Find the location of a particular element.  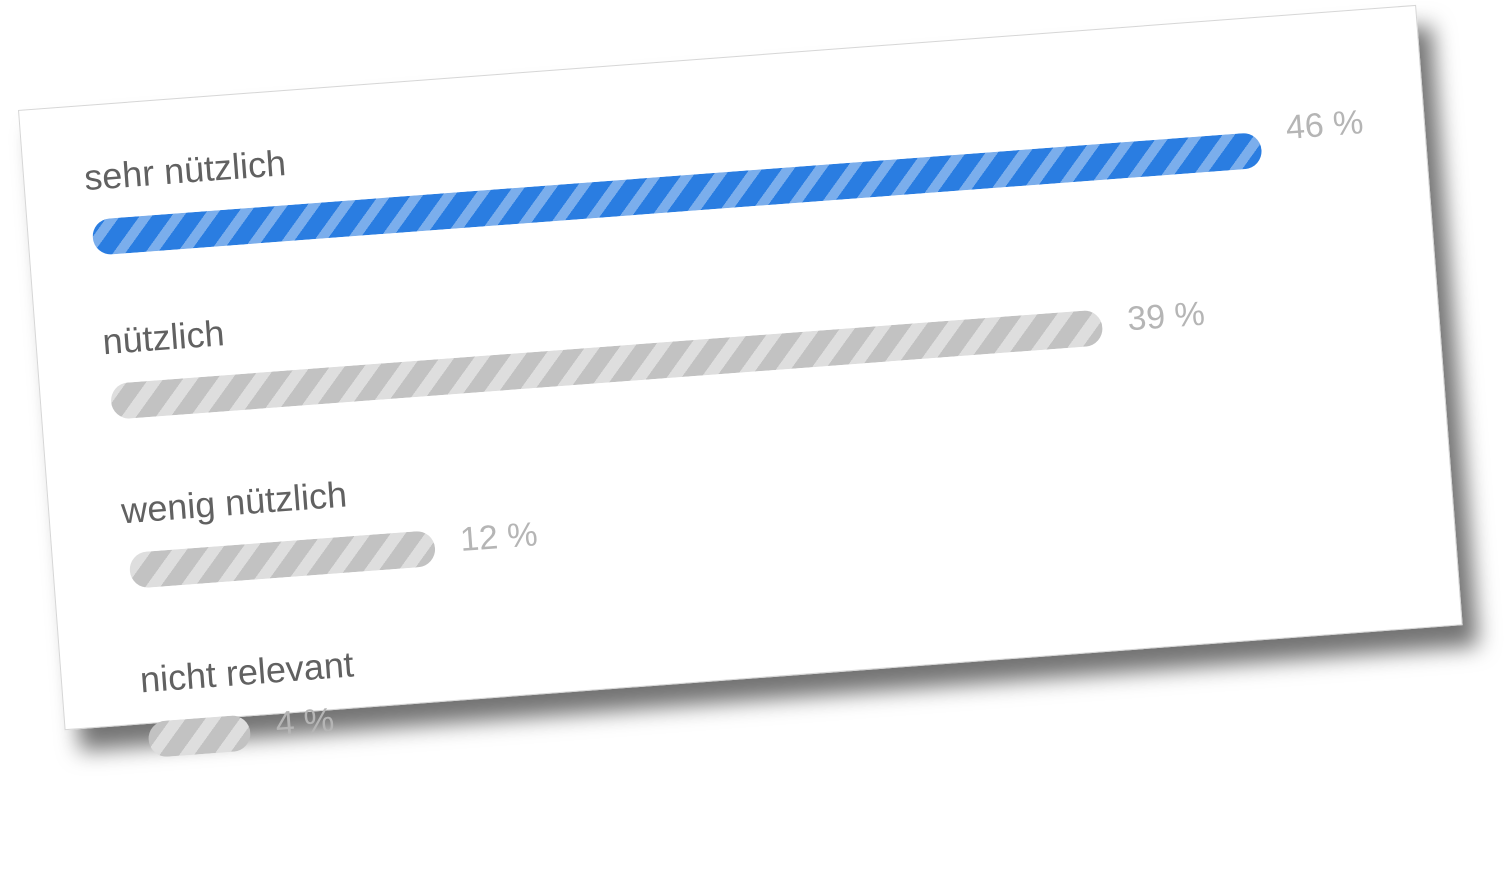

category-label: wenig nützlich is located at coordinates (234, 502).